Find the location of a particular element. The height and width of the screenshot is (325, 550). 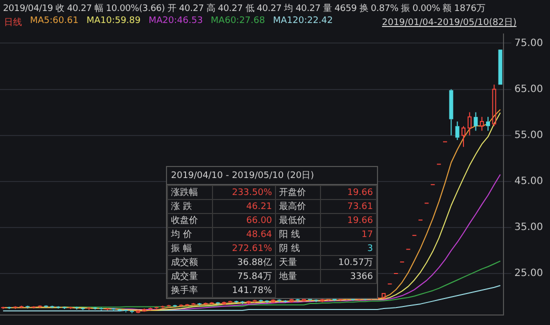

annotation: 成交额 is located at coordinates (190, 263).